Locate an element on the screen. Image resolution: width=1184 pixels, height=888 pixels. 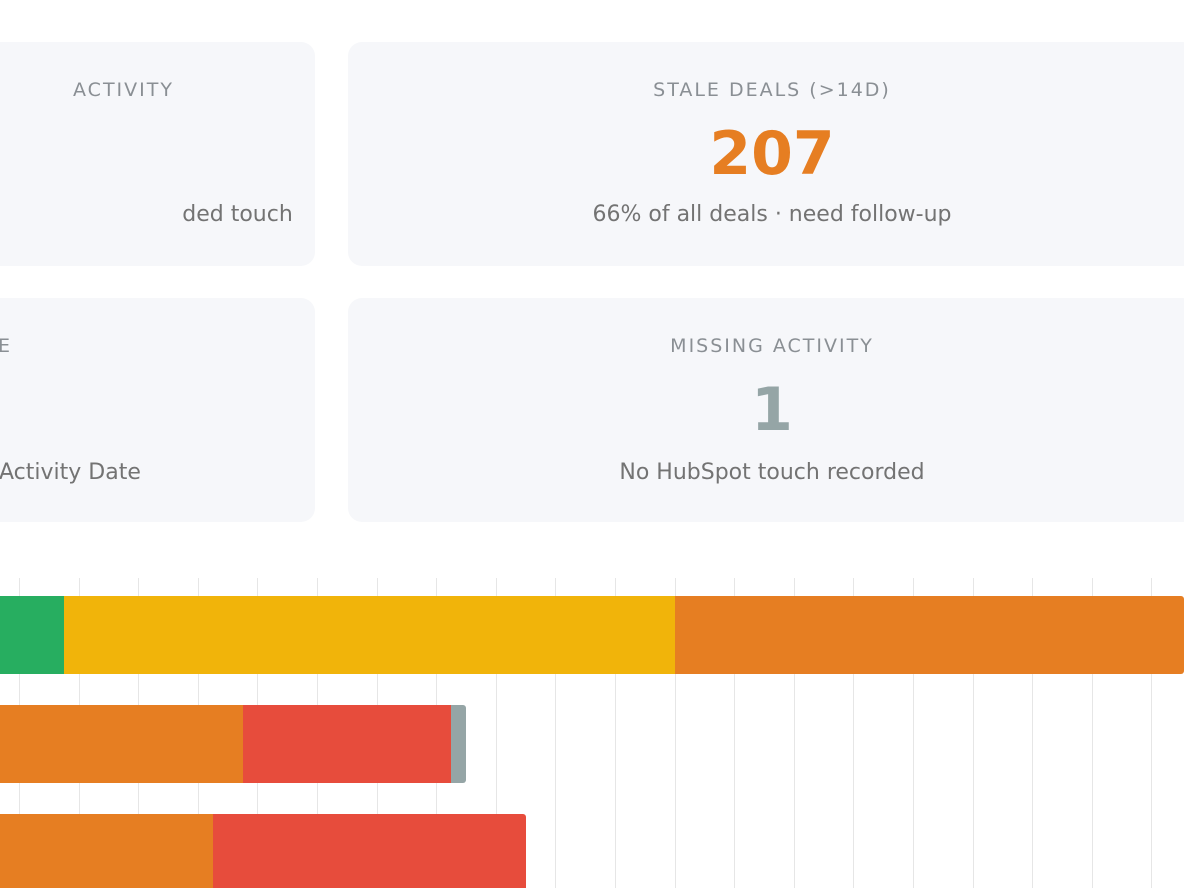
kpi-card-last-activity: E Activity Date is located at coordinates (157, 410).